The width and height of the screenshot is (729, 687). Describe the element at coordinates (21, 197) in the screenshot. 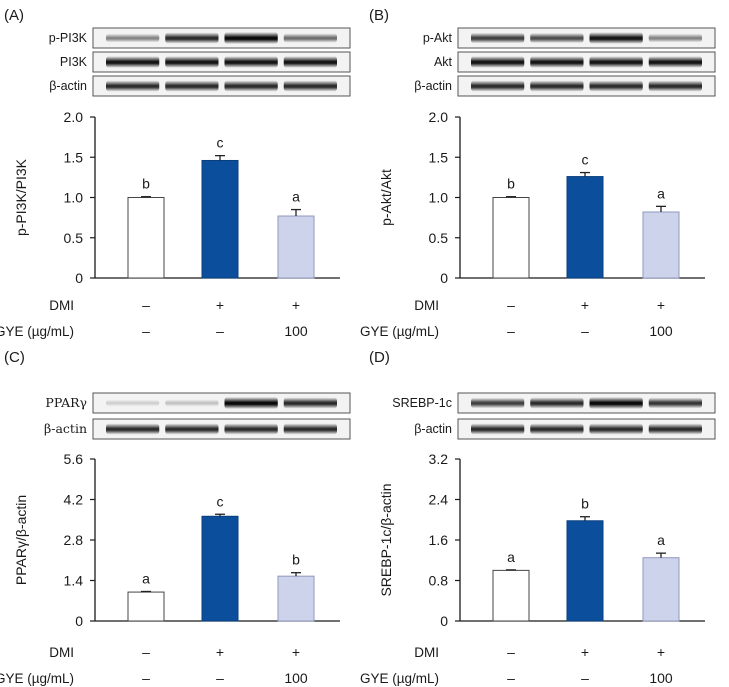

I see `y-axis-title: p-PI3K/PI3K` at that location.